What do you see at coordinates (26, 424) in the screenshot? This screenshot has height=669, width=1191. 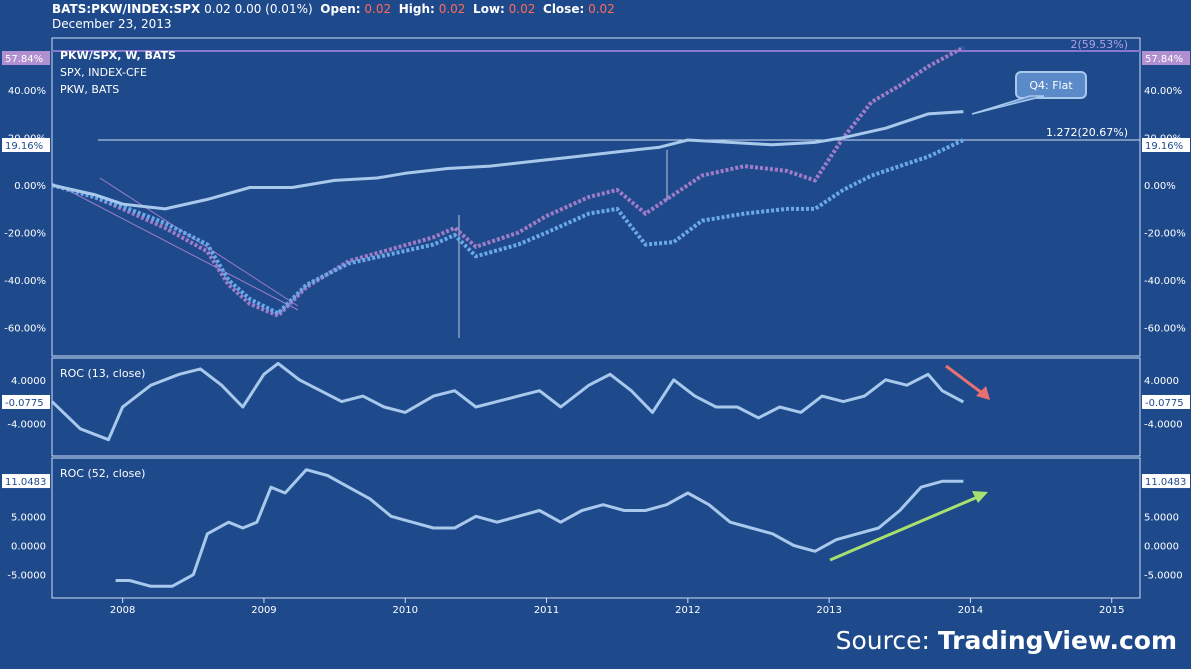 I see `roc-y-tick-left: -4.0000` at bounding box center [26, 424].